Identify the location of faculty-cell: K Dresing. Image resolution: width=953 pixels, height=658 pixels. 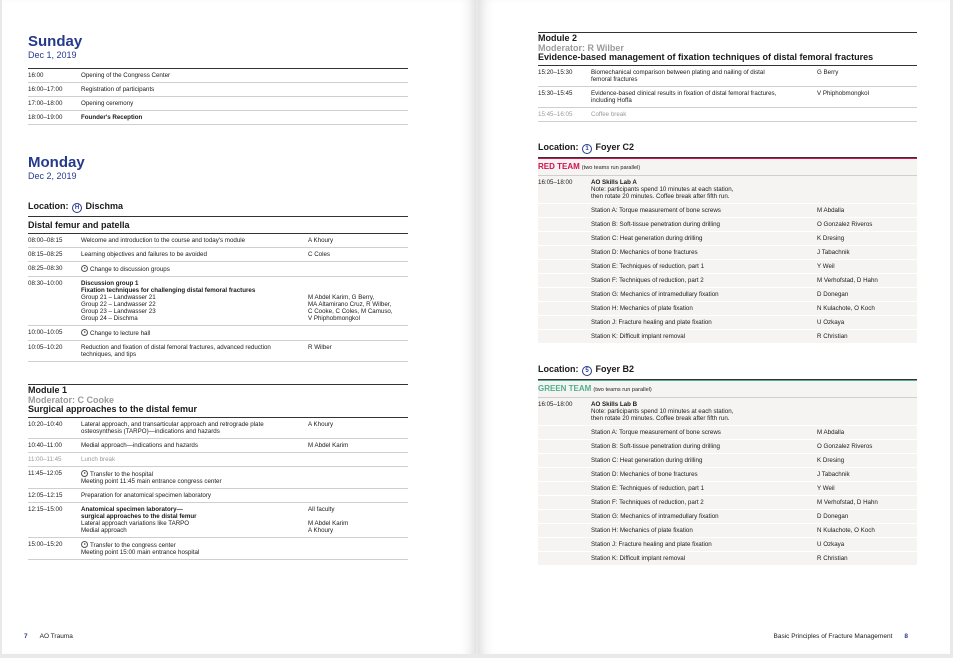
(867, 460).